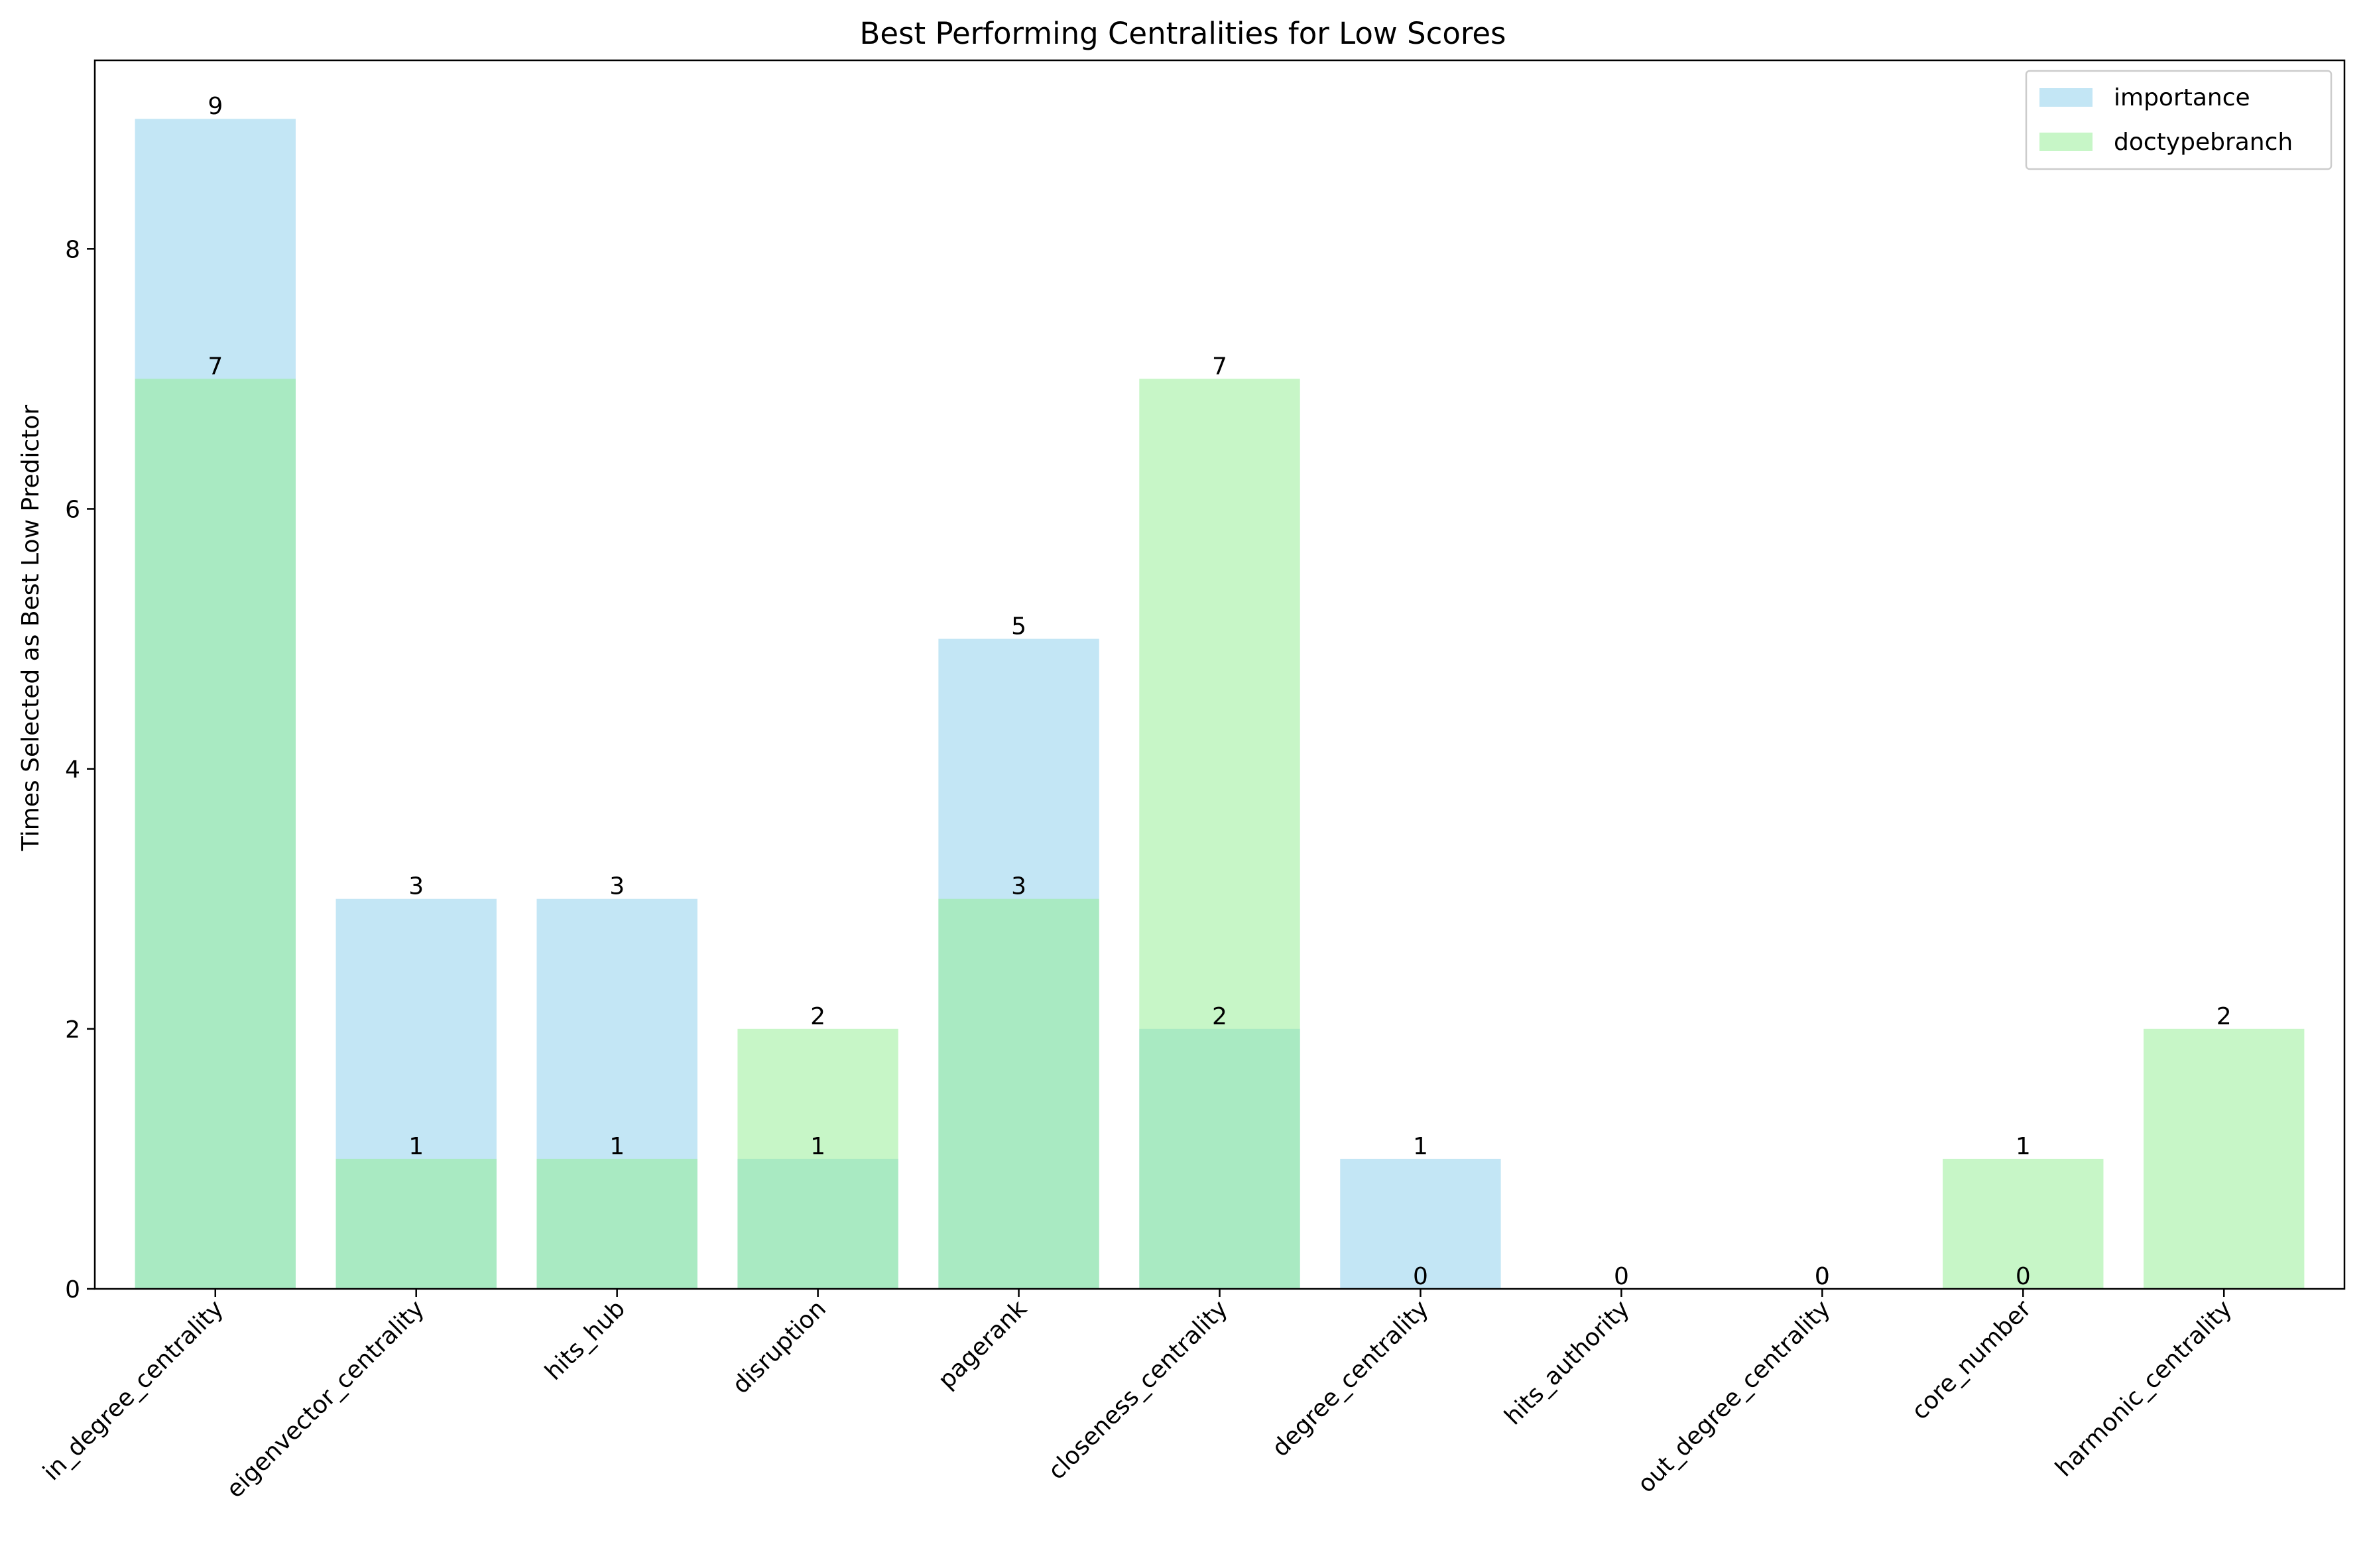 This screenshot has height=1568, width=2367. What do you see at coordinates (982, 1344) in the screenshot?
I see `x-tick-label-pagerank: pagerank` at bounding box center [982, 1344].